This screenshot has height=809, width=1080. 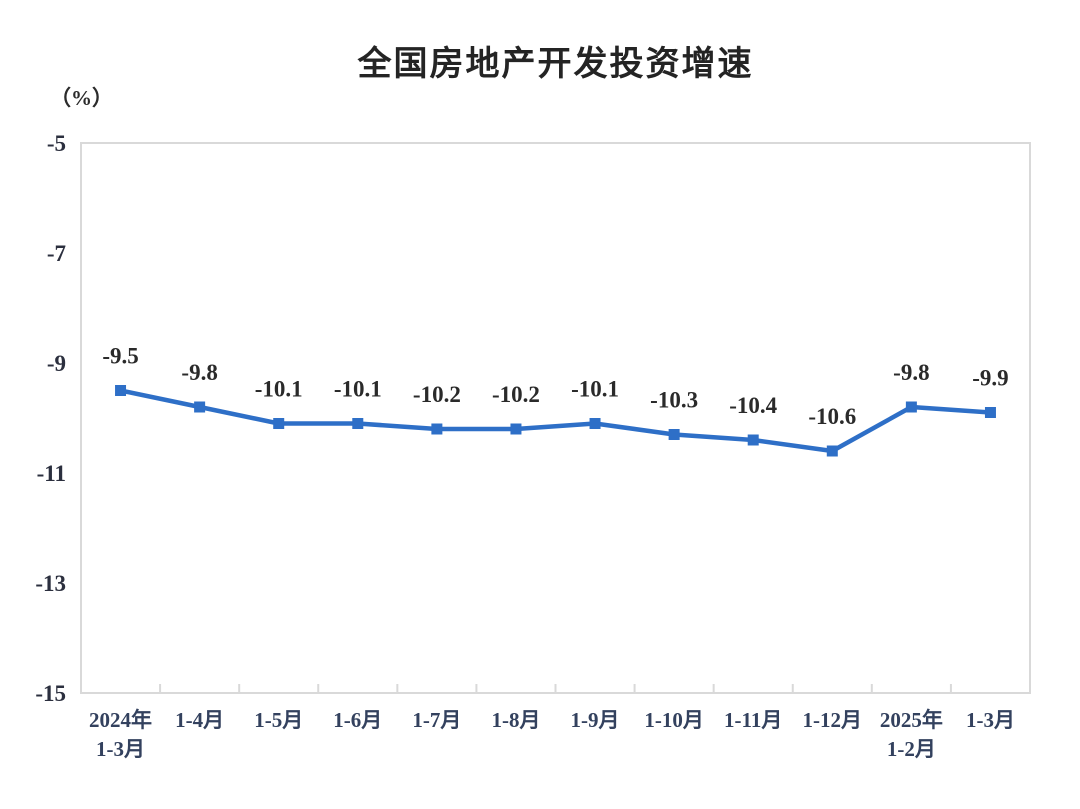 I want to click on y-tick-label: -5, so click(x=56, y=143).